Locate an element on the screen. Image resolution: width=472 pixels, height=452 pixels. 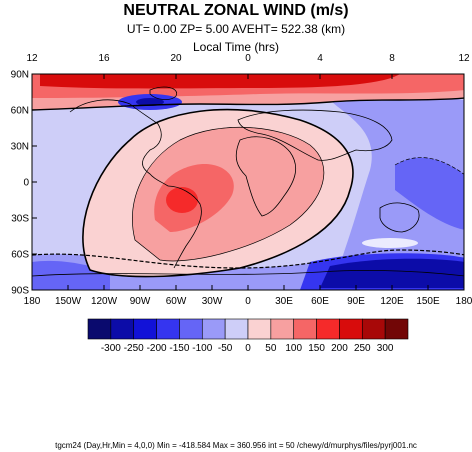
colorbar-label: 0 is located at coordinates (248, 348).